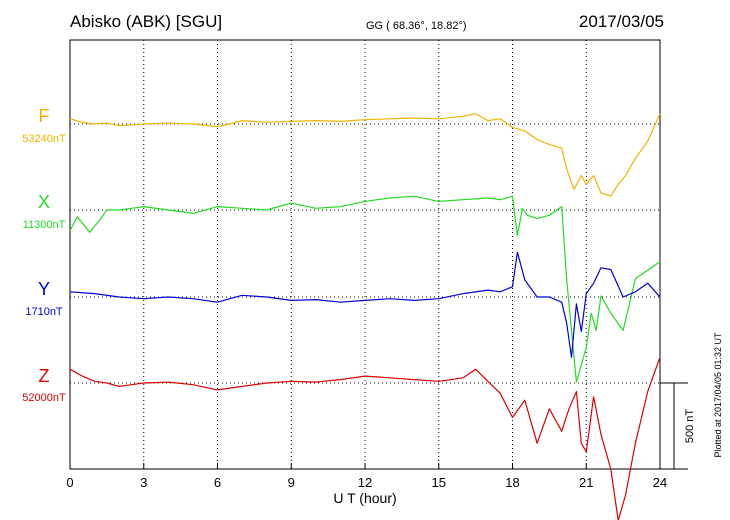 This screenshot has width=730, height=520. Describe the element at coordinates (416, 26) in the screenshot. I see `coords-label: GG ( 68.36°, 18.82°)` at that location.